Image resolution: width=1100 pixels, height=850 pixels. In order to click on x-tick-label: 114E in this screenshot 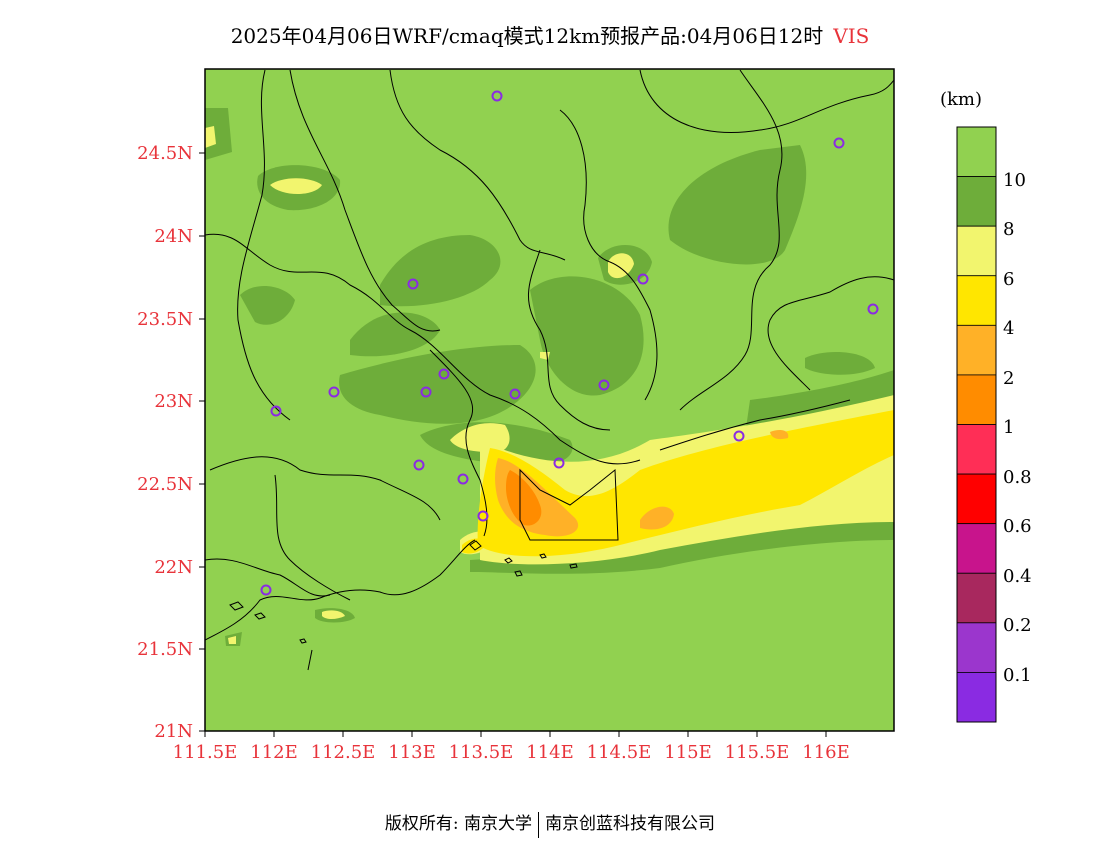, I will do `click(550, 752)`.